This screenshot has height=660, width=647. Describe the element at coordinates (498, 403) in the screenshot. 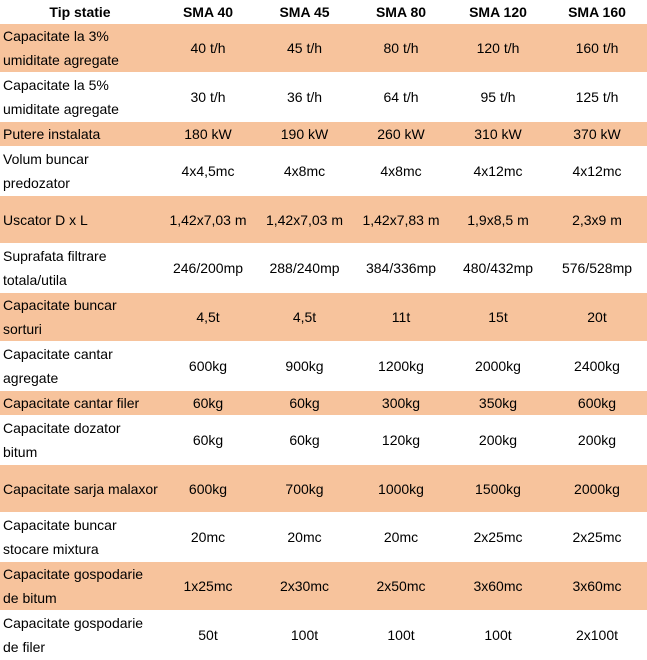

I see `table-cell: 350kg` at that location.